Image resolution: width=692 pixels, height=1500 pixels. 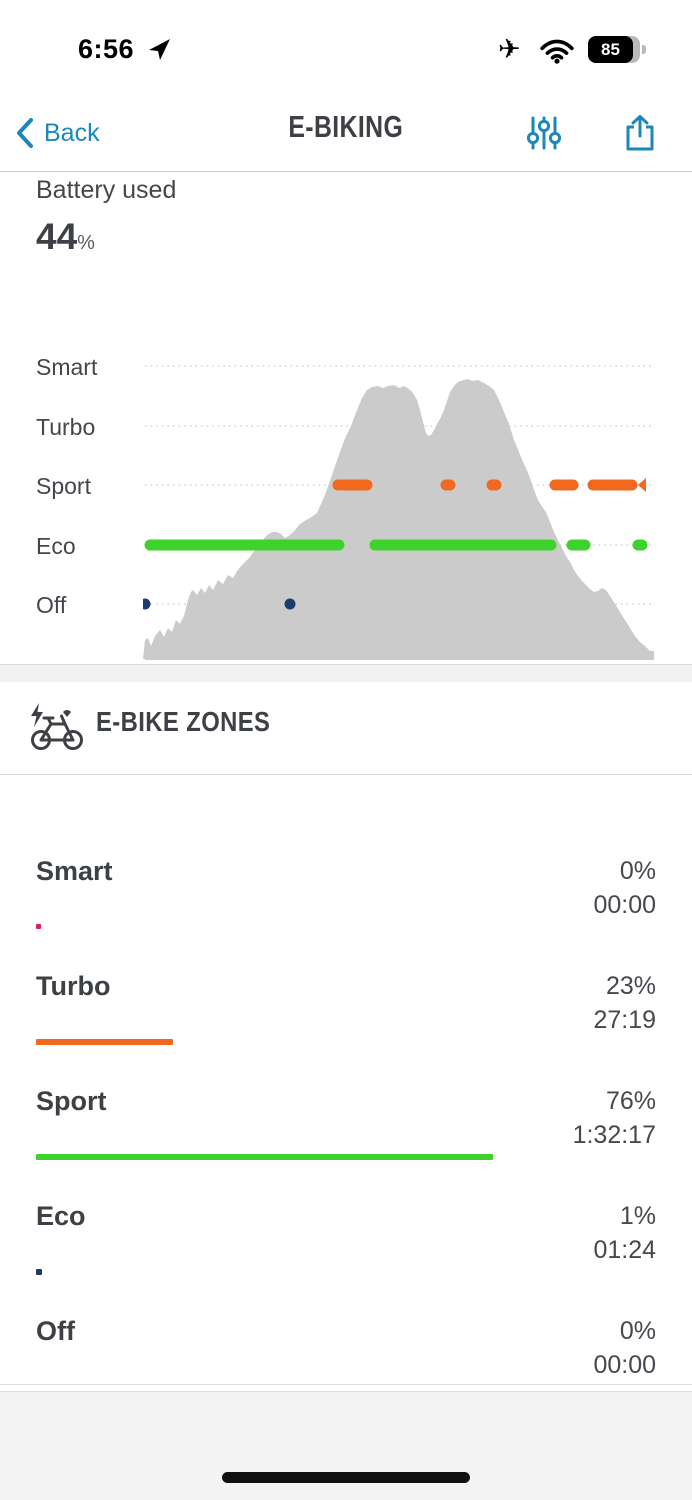 What do you see at coordinates (66, 427) in the screenshot?
I see `yaxis-label-turbo: Turbo` at bounding box center [66, 427].